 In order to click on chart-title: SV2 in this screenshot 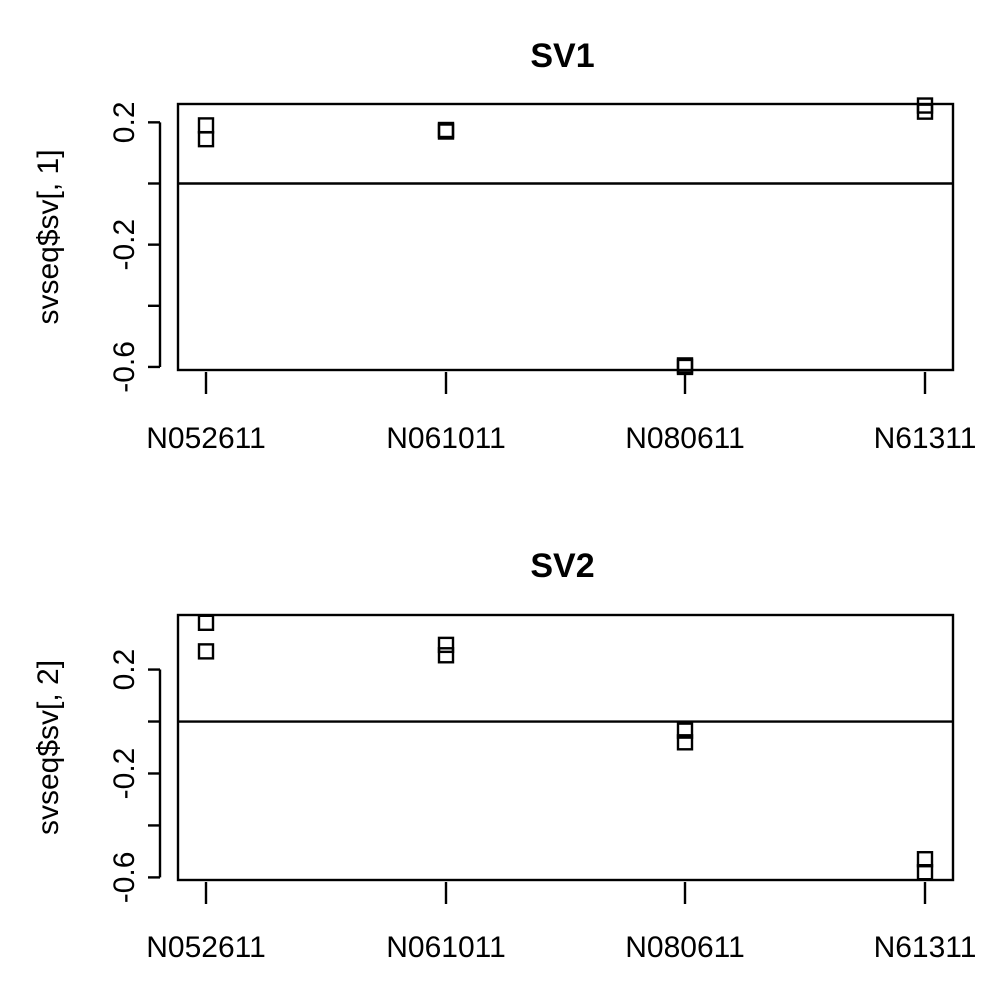, I will do `click(562, 566)`.